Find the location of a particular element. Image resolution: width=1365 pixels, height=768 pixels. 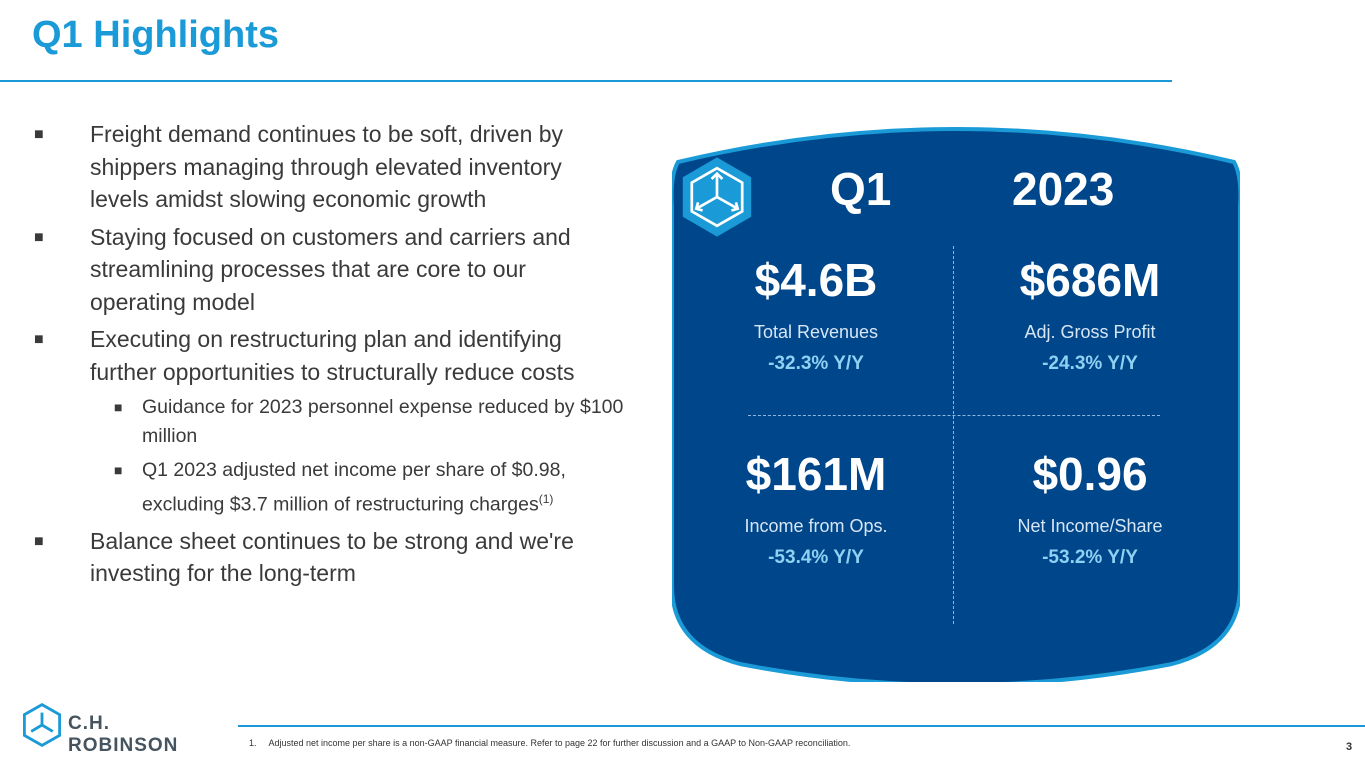

metric-change: -53.4% Y/Y is located at coordinates (816, 557).